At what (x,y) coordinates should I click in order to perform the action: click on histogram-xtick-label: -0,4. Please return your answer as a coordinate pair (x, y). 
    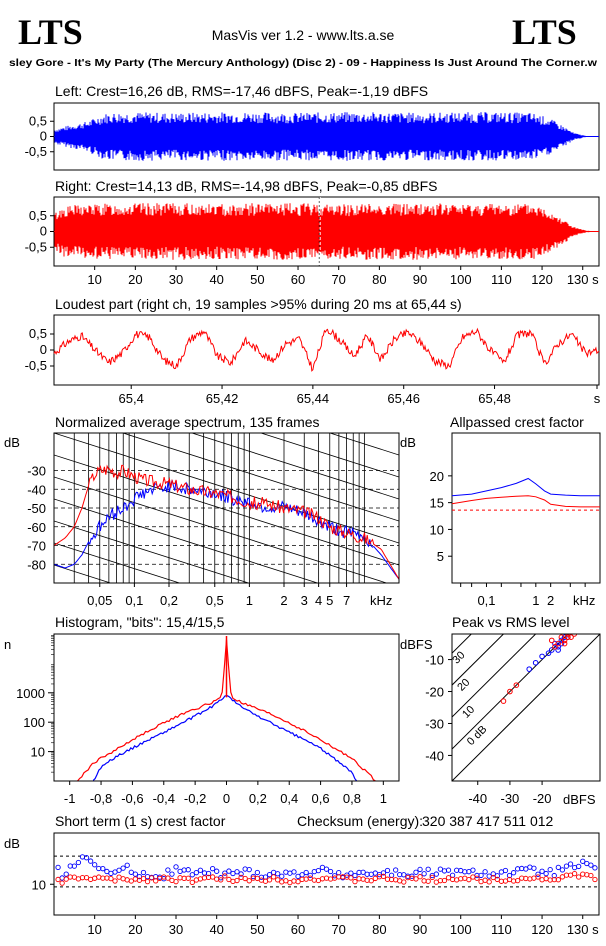
    Looking at the image, I should click on (164, 798).